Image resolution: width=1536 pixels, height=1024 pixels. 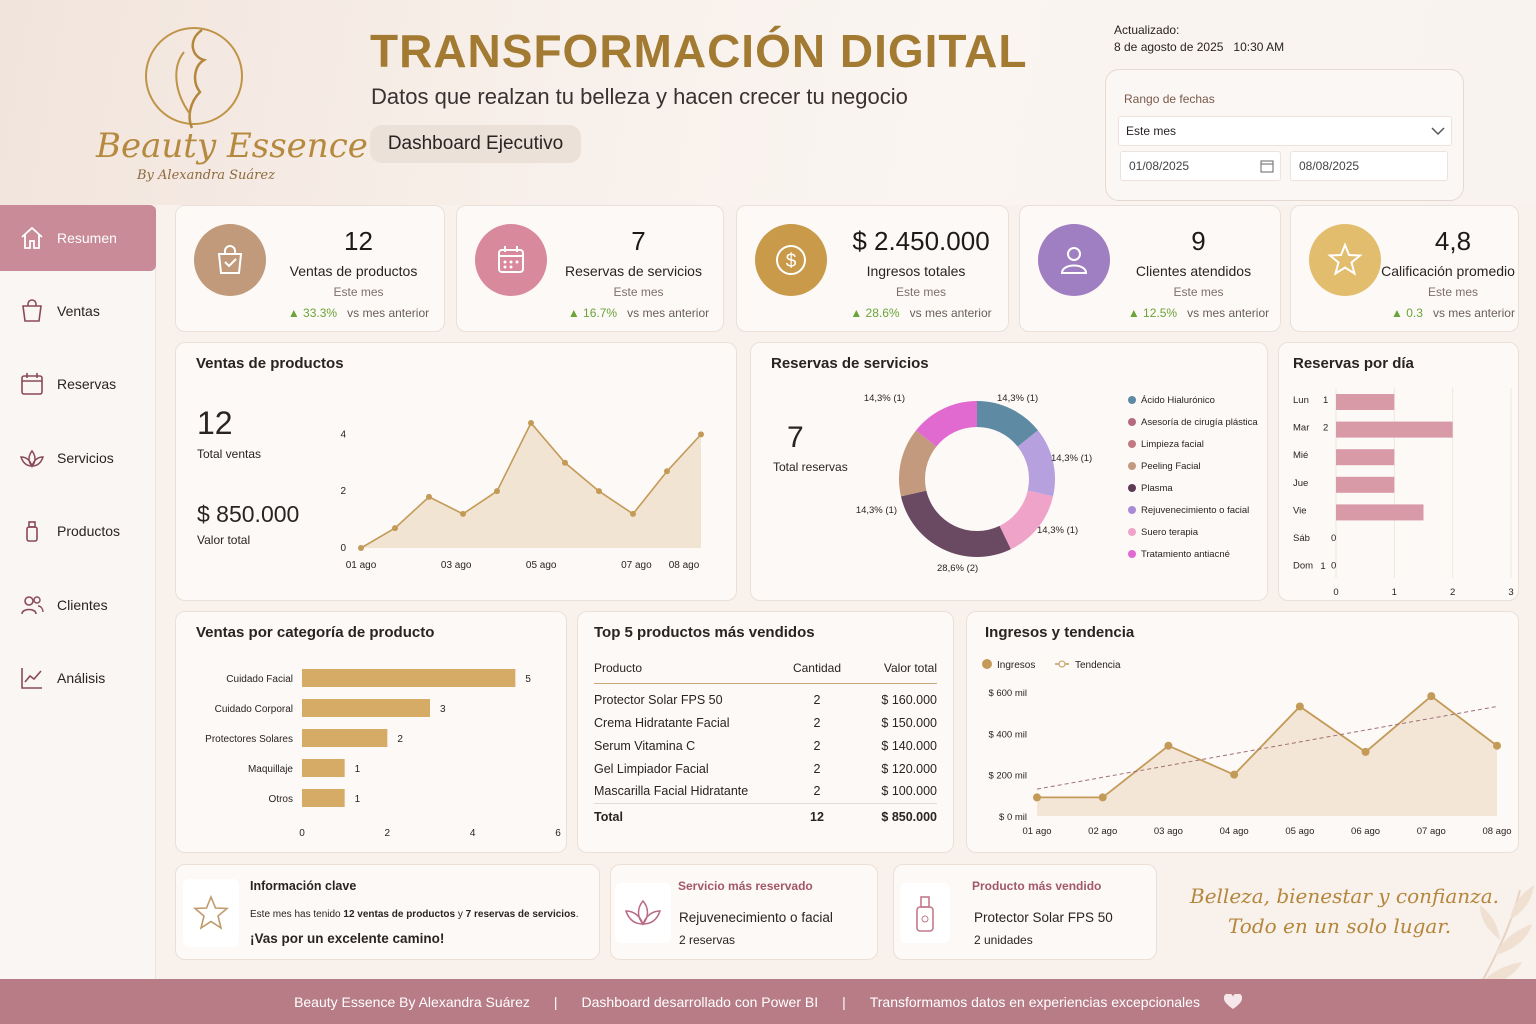 I want to click on sidebar-item-resumen: Resumen, so click(x=78, y=238).